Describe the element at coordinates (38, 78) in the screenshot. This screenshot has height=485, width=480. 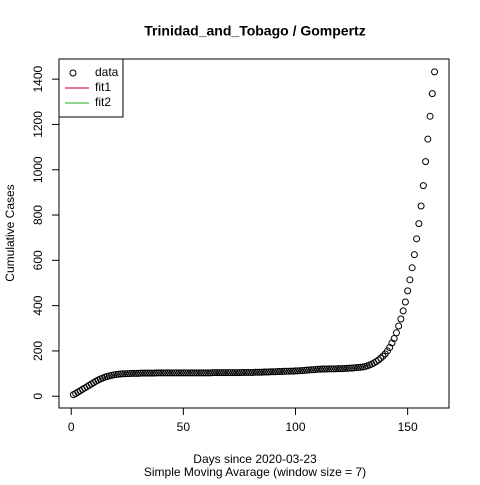
I see `y-tick-label: 1400` at that location.